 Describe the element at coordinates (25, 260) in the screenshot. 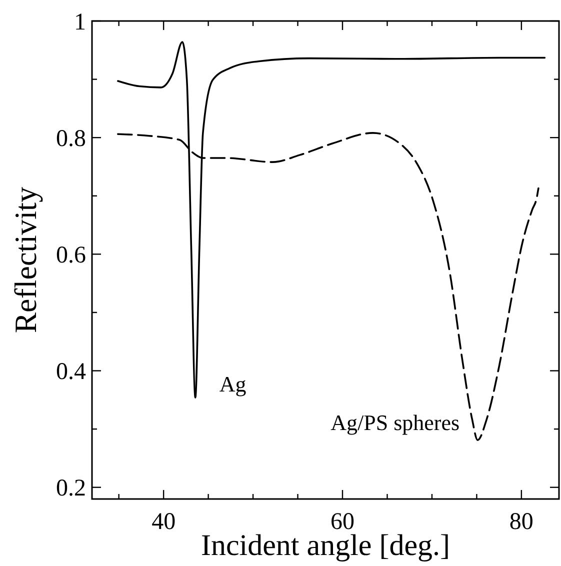

I see `y-axis-title: Reflectivity` at that location.